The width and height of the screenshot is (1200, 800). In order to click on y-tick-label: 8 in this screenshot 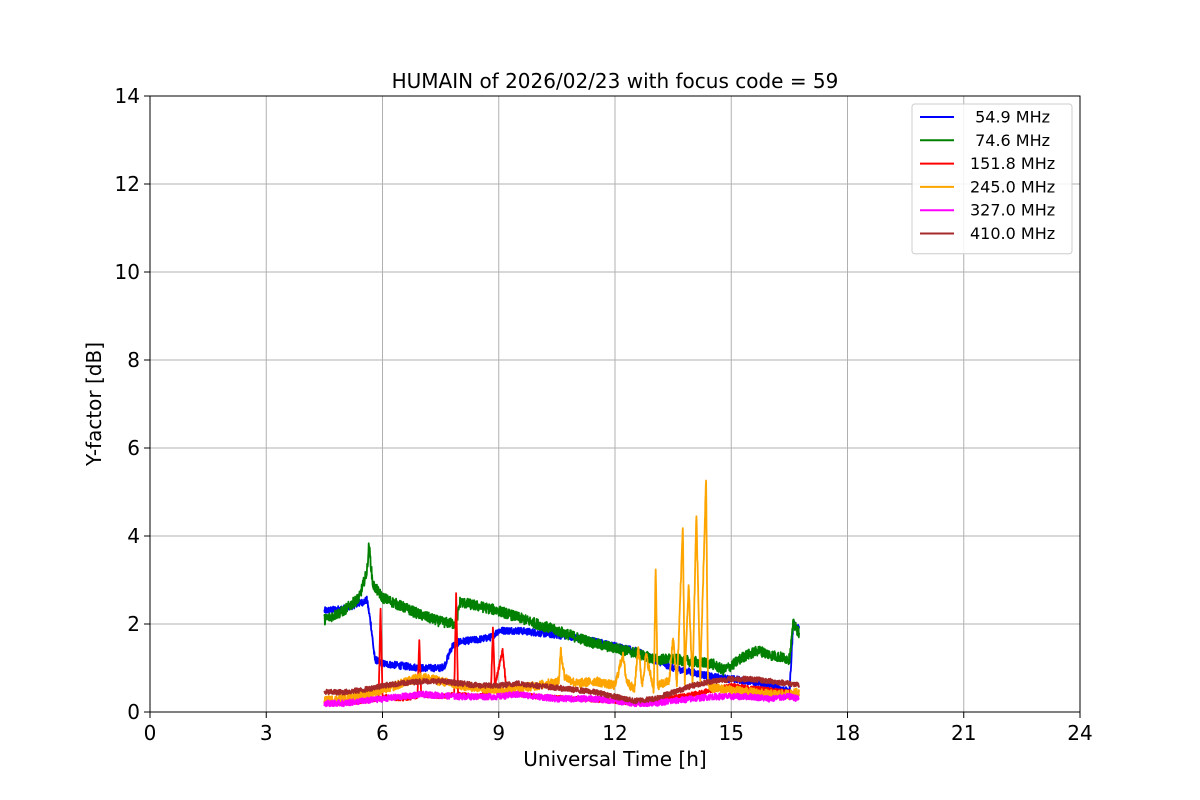, I will do `click(133, 360)`.